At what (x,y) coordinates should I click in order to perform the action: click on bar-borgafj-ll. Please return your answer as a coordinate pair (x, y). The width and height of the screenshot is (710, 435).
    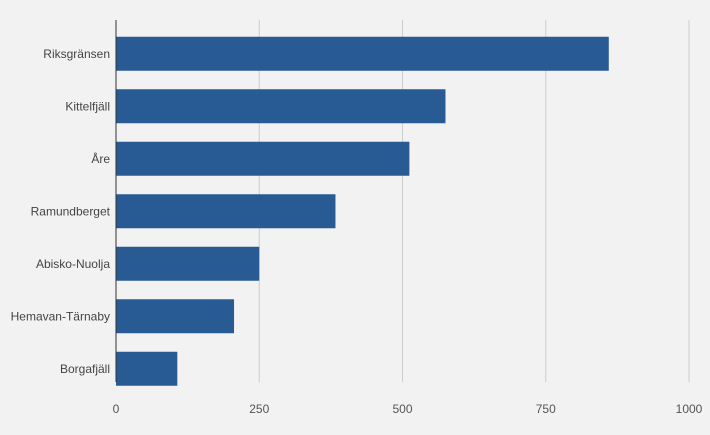
    Looking at the image, I should click on (147, 368).